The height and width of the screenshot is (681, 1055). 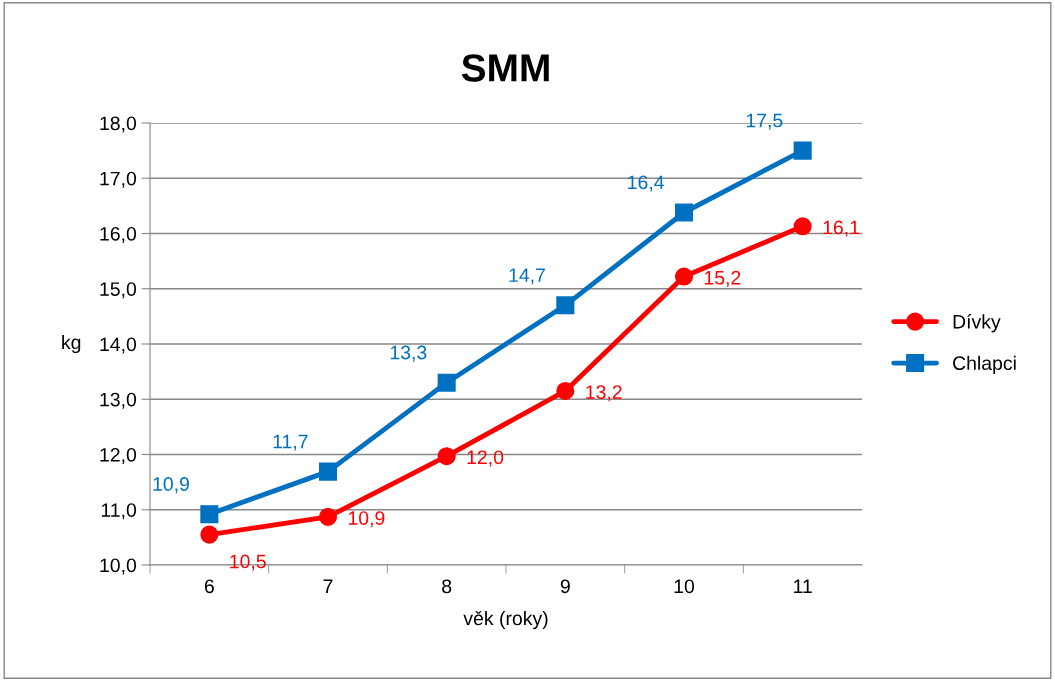 I want to click on data-label: 11,7, so click(x=290, y=442).